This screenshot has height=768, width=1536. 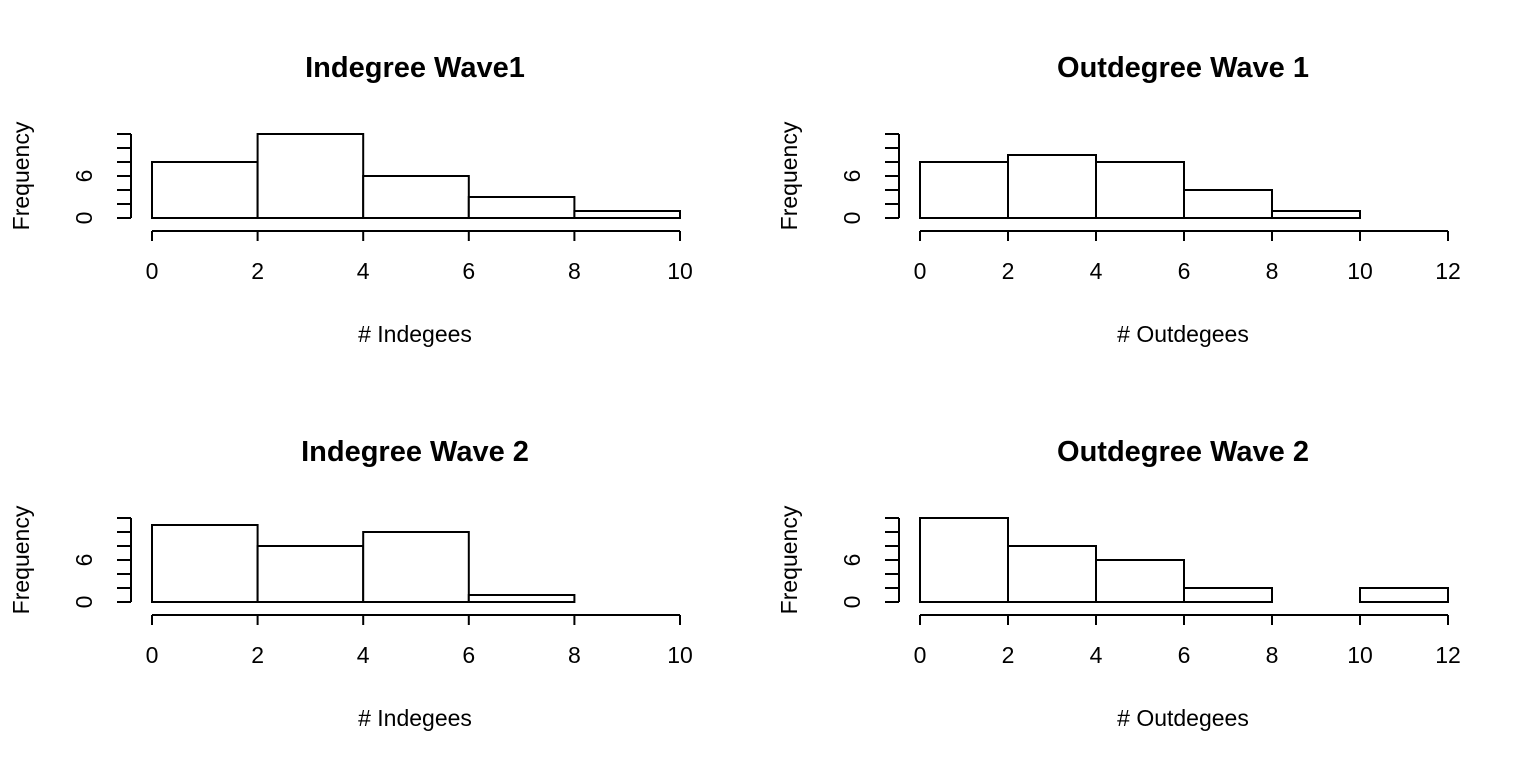 What do you see at coordinates (1183, 452) in the screenshot?
I see `chart-title: Outdegree Wave 2` at bounding box center [1183, 452].